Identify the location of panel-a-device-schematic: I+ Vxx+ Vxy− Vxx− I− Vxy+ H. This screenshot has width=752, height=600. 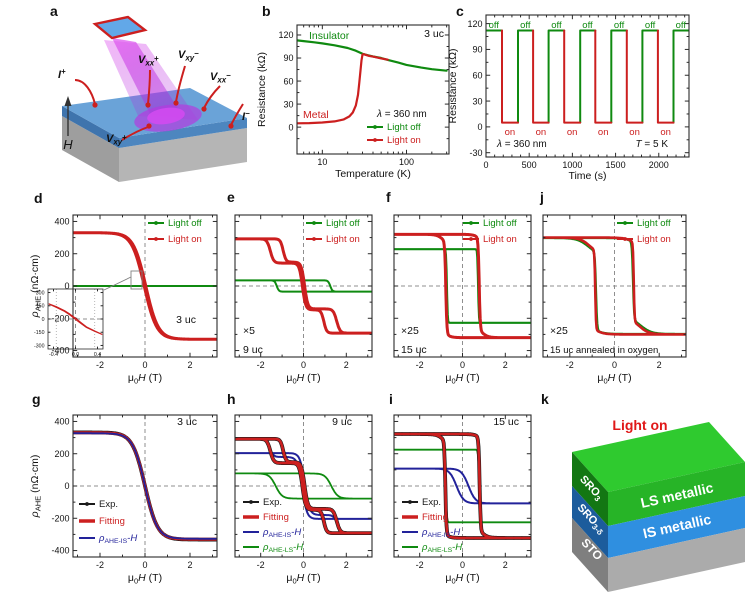
(154, 98).